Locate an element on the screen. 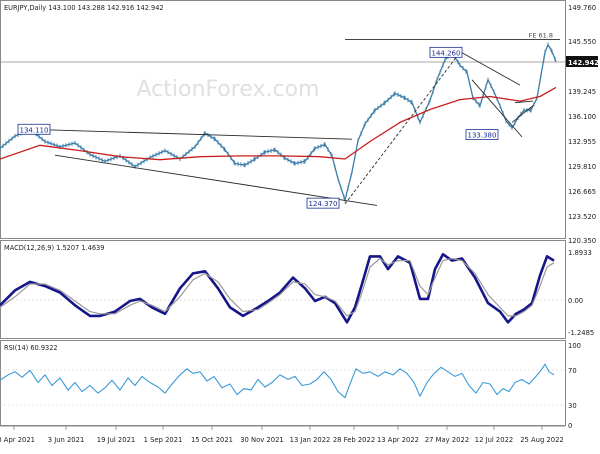 The width and height of the screenshot is (600, 454). macd-series-signal is located at coordinates (277, 287).